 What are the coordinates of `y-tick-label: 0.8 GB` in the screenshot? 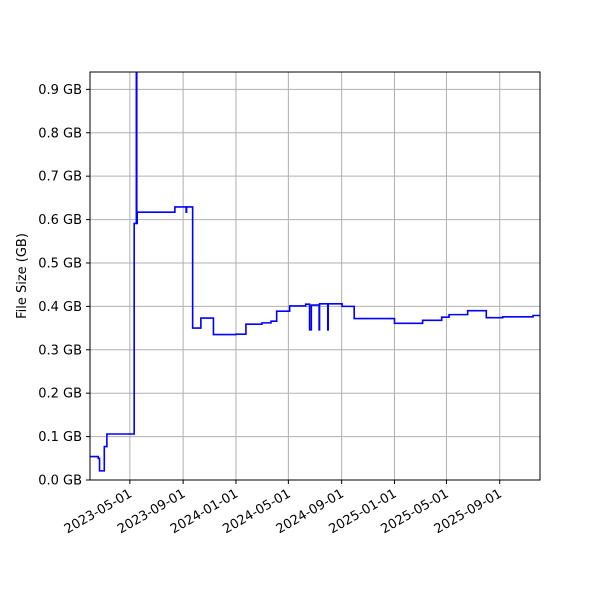 It's located at (60, 133).